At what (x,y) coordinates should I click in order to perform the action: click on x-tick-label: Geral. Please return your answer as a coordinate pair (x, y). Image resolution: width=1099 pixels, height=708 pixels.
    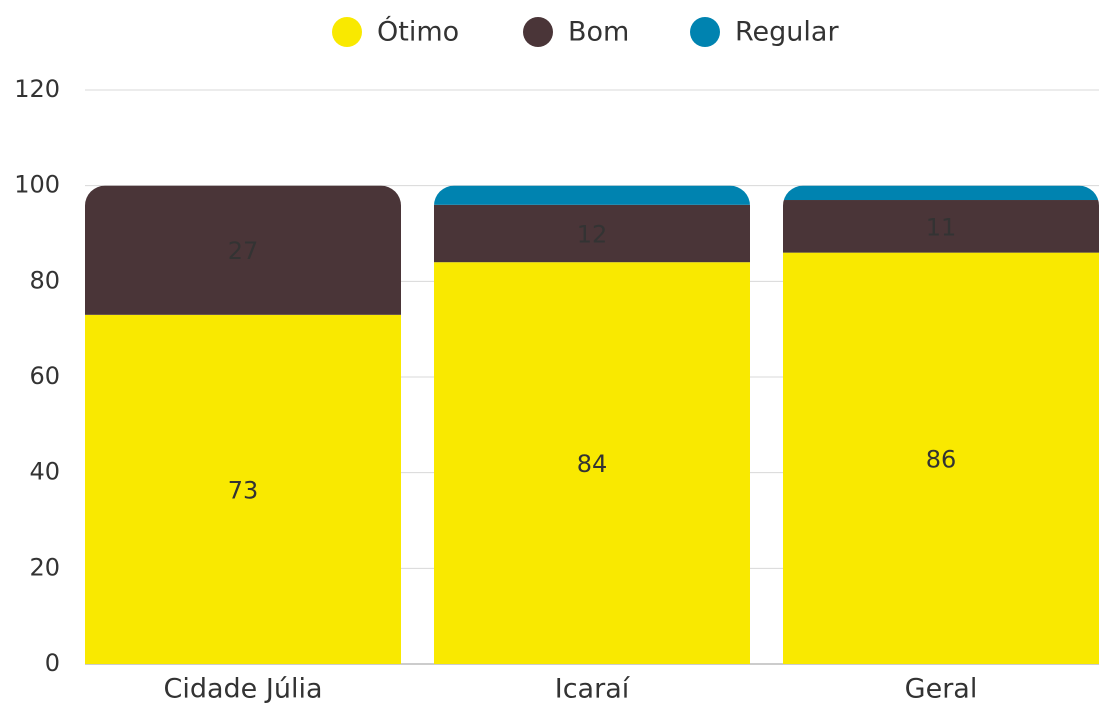
    Looking at the image, I should click on (941, 689).